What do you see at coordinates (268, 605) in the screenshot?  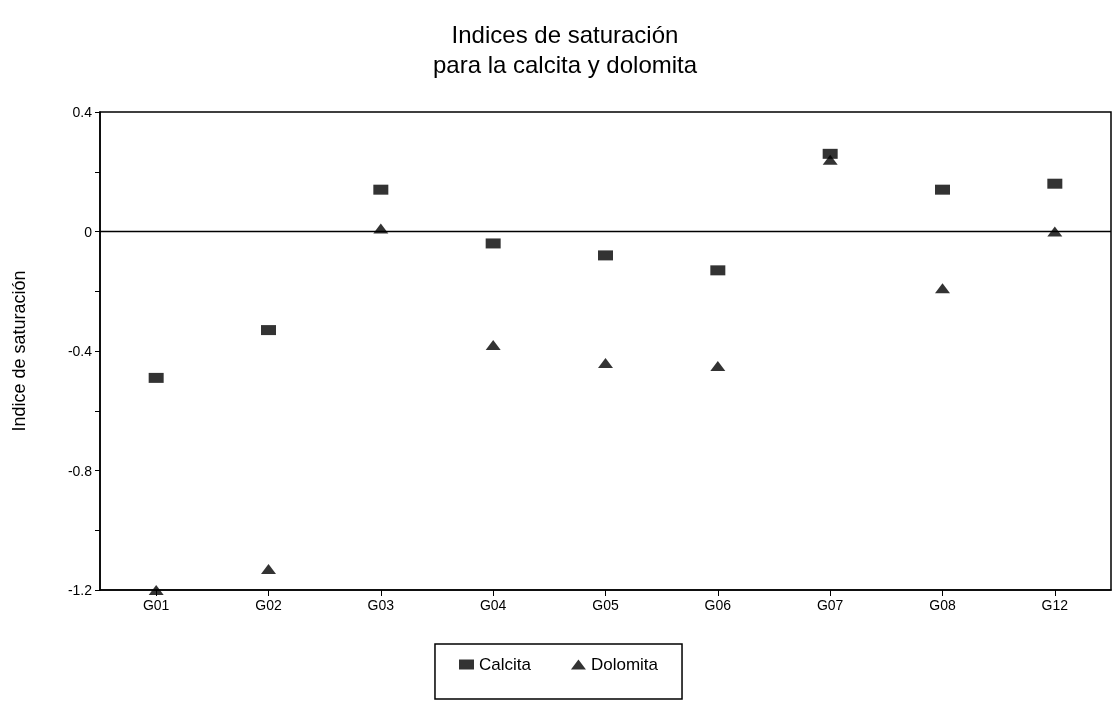 I see `x-tick-label: G02` at bounding box center [268, 605].